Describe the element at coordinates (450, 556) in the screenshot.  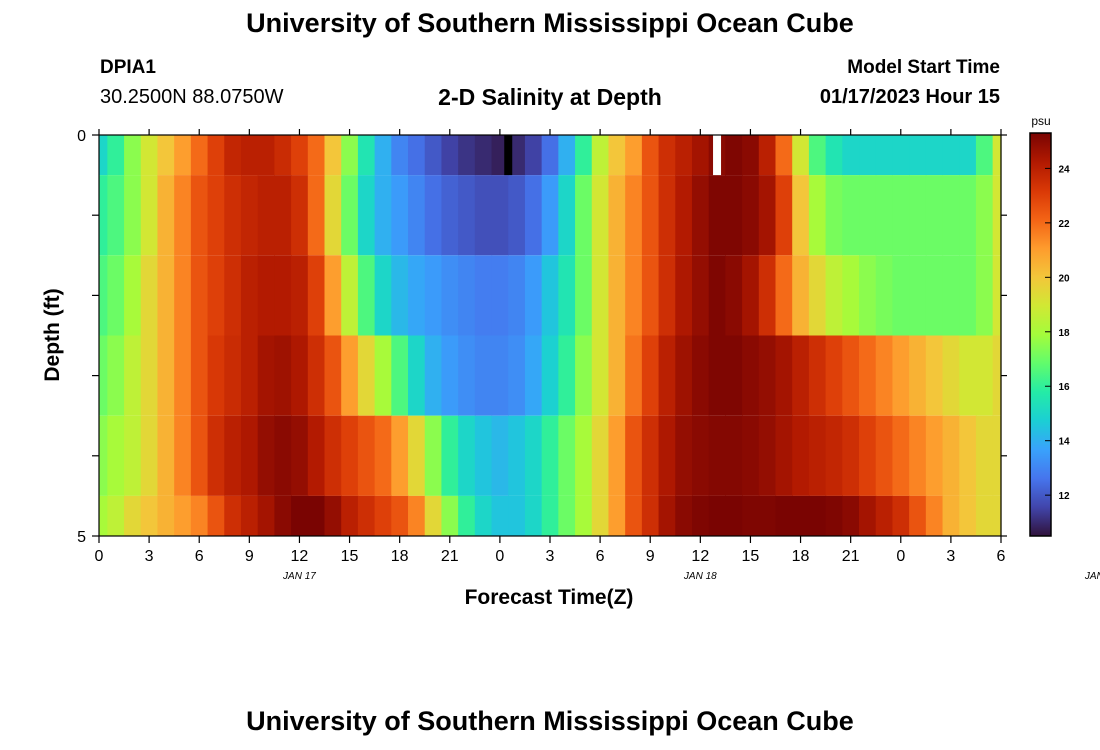
I see `x-tick-label: 21` at that location.